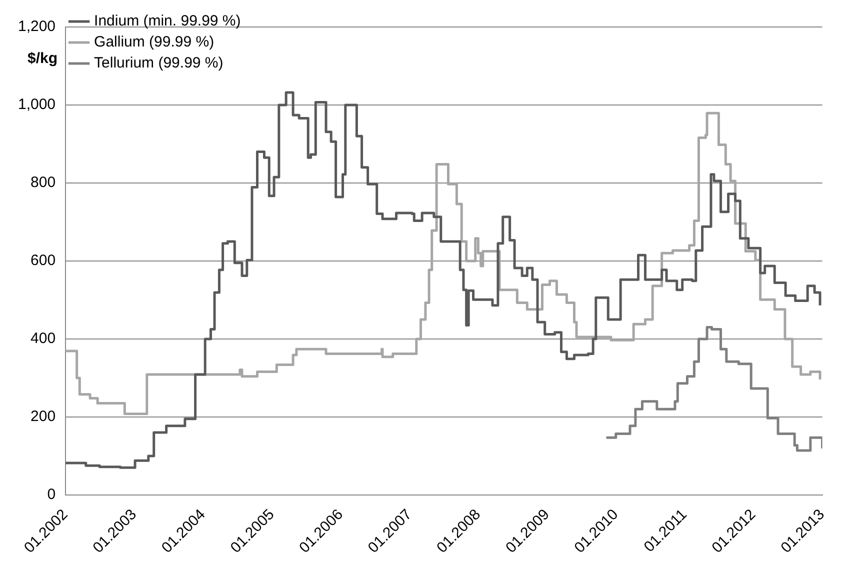  Describe the element at coordinates (43, 417) in the screenshot. I see `y-tick-label: 200` at that location.